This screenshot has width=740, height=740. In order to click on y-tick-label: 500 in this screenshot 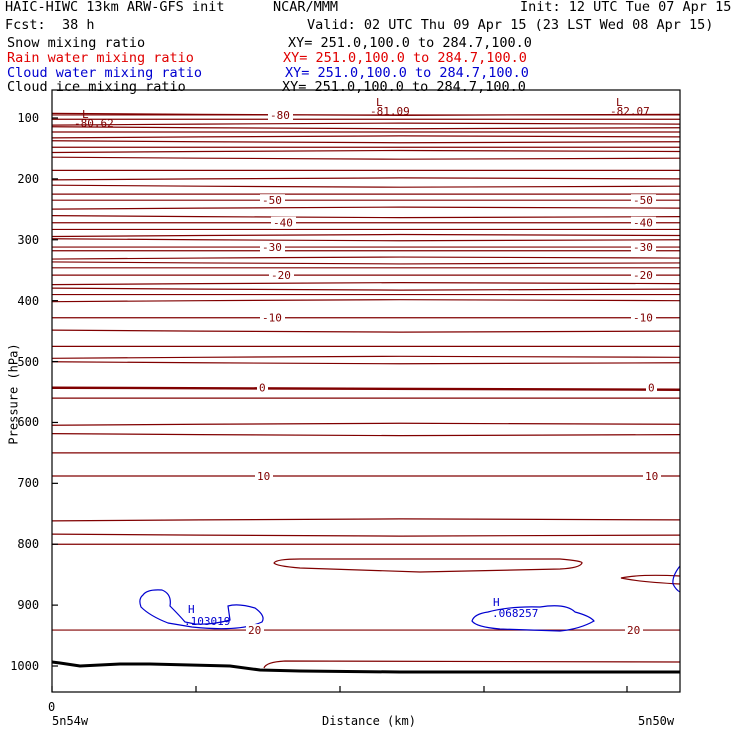, I will do `click(28, 361)`.